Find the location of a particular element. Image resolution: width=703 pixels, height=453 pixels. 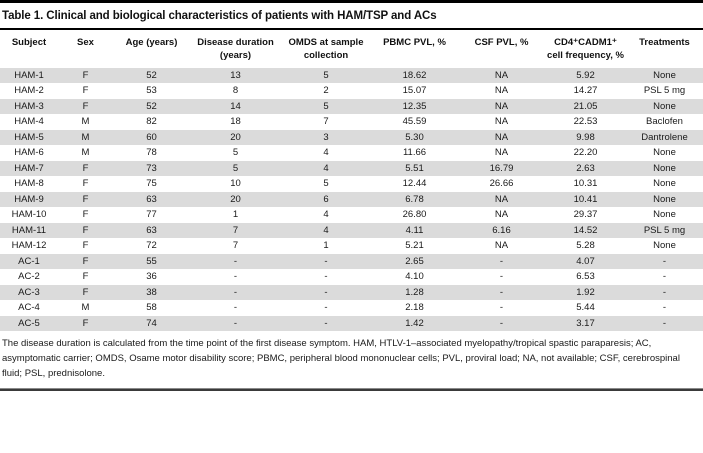

table-cell: 14 is located at coordinates (235, 106).